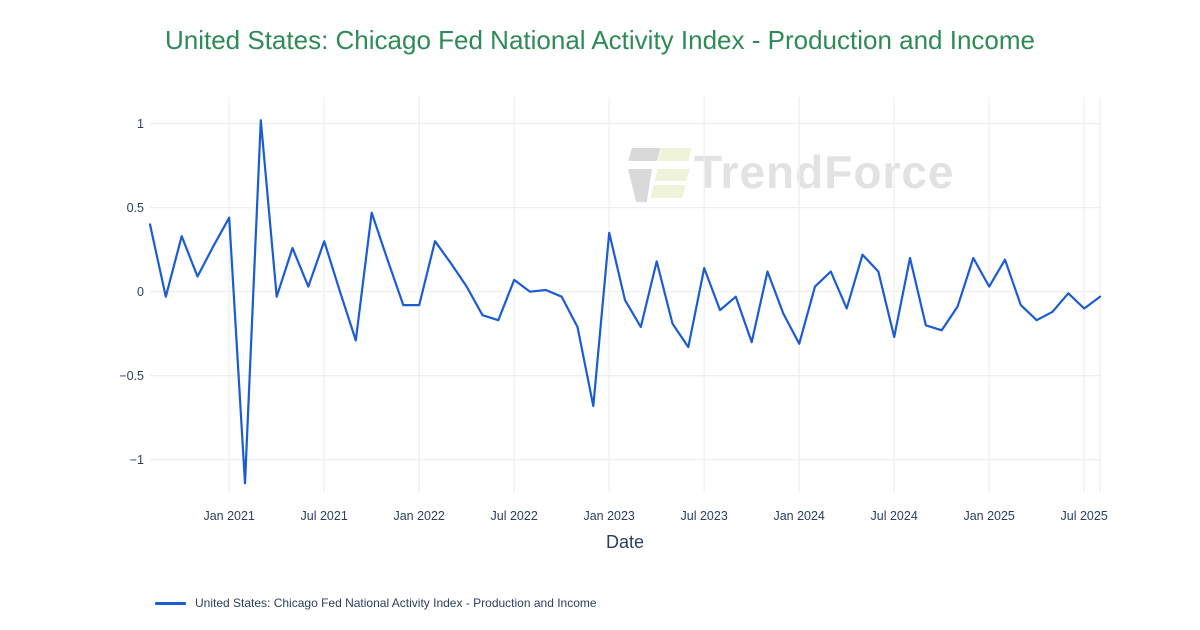 The width and height of the screenshot is (1200, 630). What do you see at coordinates (140, 292) in the screenshot?
I see `y-tick-label: 0` at bounding box center [140, 292].